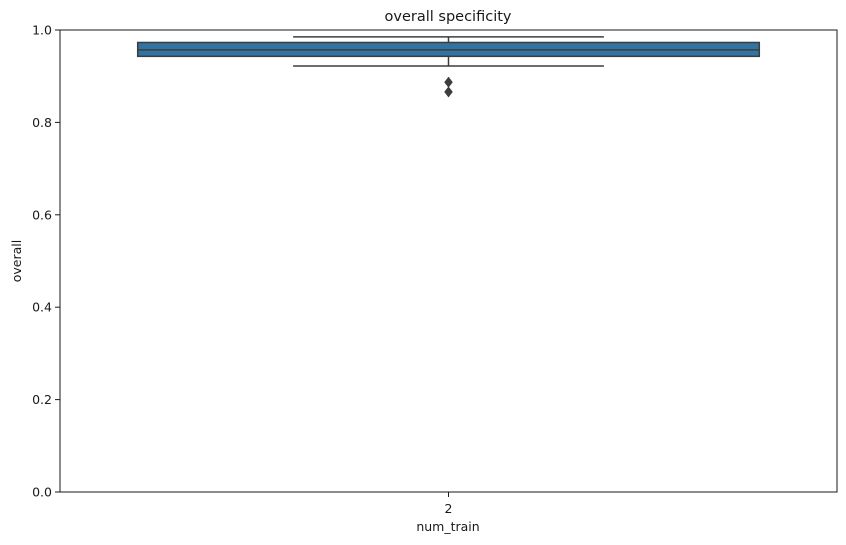  What do you see at coordinates (448, 67) in the screenshot?
I see `box-layer` at bounding box center [448, 67].